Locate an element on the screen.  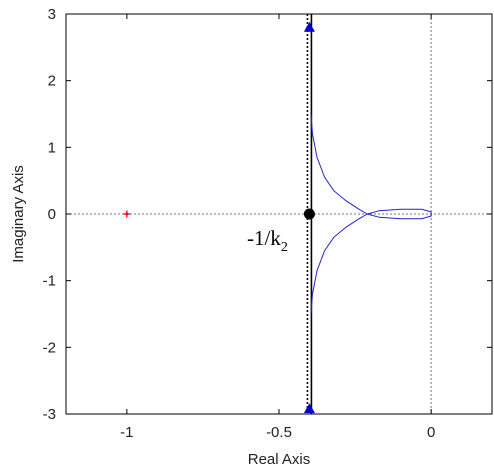
y-tick-label: -3 is located at coordinates (49, 414).